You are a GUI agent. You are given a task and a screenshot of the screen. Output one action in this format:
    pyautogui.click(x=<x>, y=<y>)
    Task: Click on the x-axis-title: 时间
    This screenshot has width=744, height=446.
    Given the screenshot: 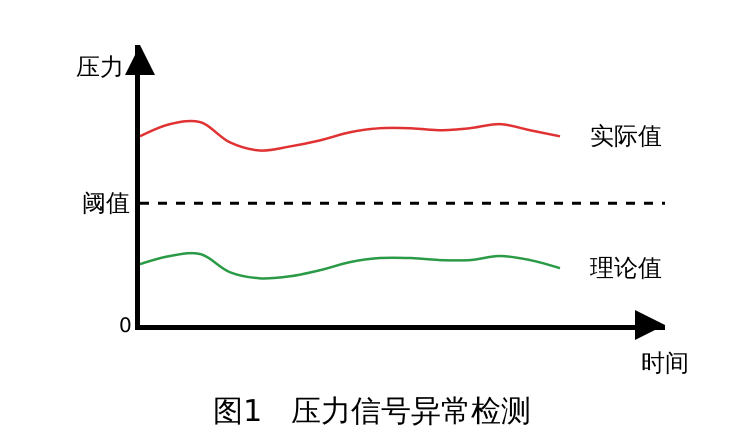 What is the action you would take?
    pyautogui.click(x=665, y=363)
    